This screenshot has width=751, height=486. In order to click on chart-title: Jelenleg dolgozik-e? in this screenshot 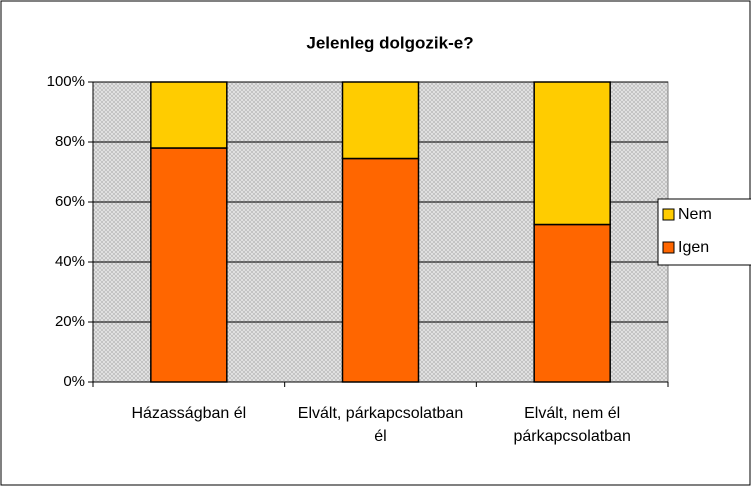, I will do `click(389, 42)`.